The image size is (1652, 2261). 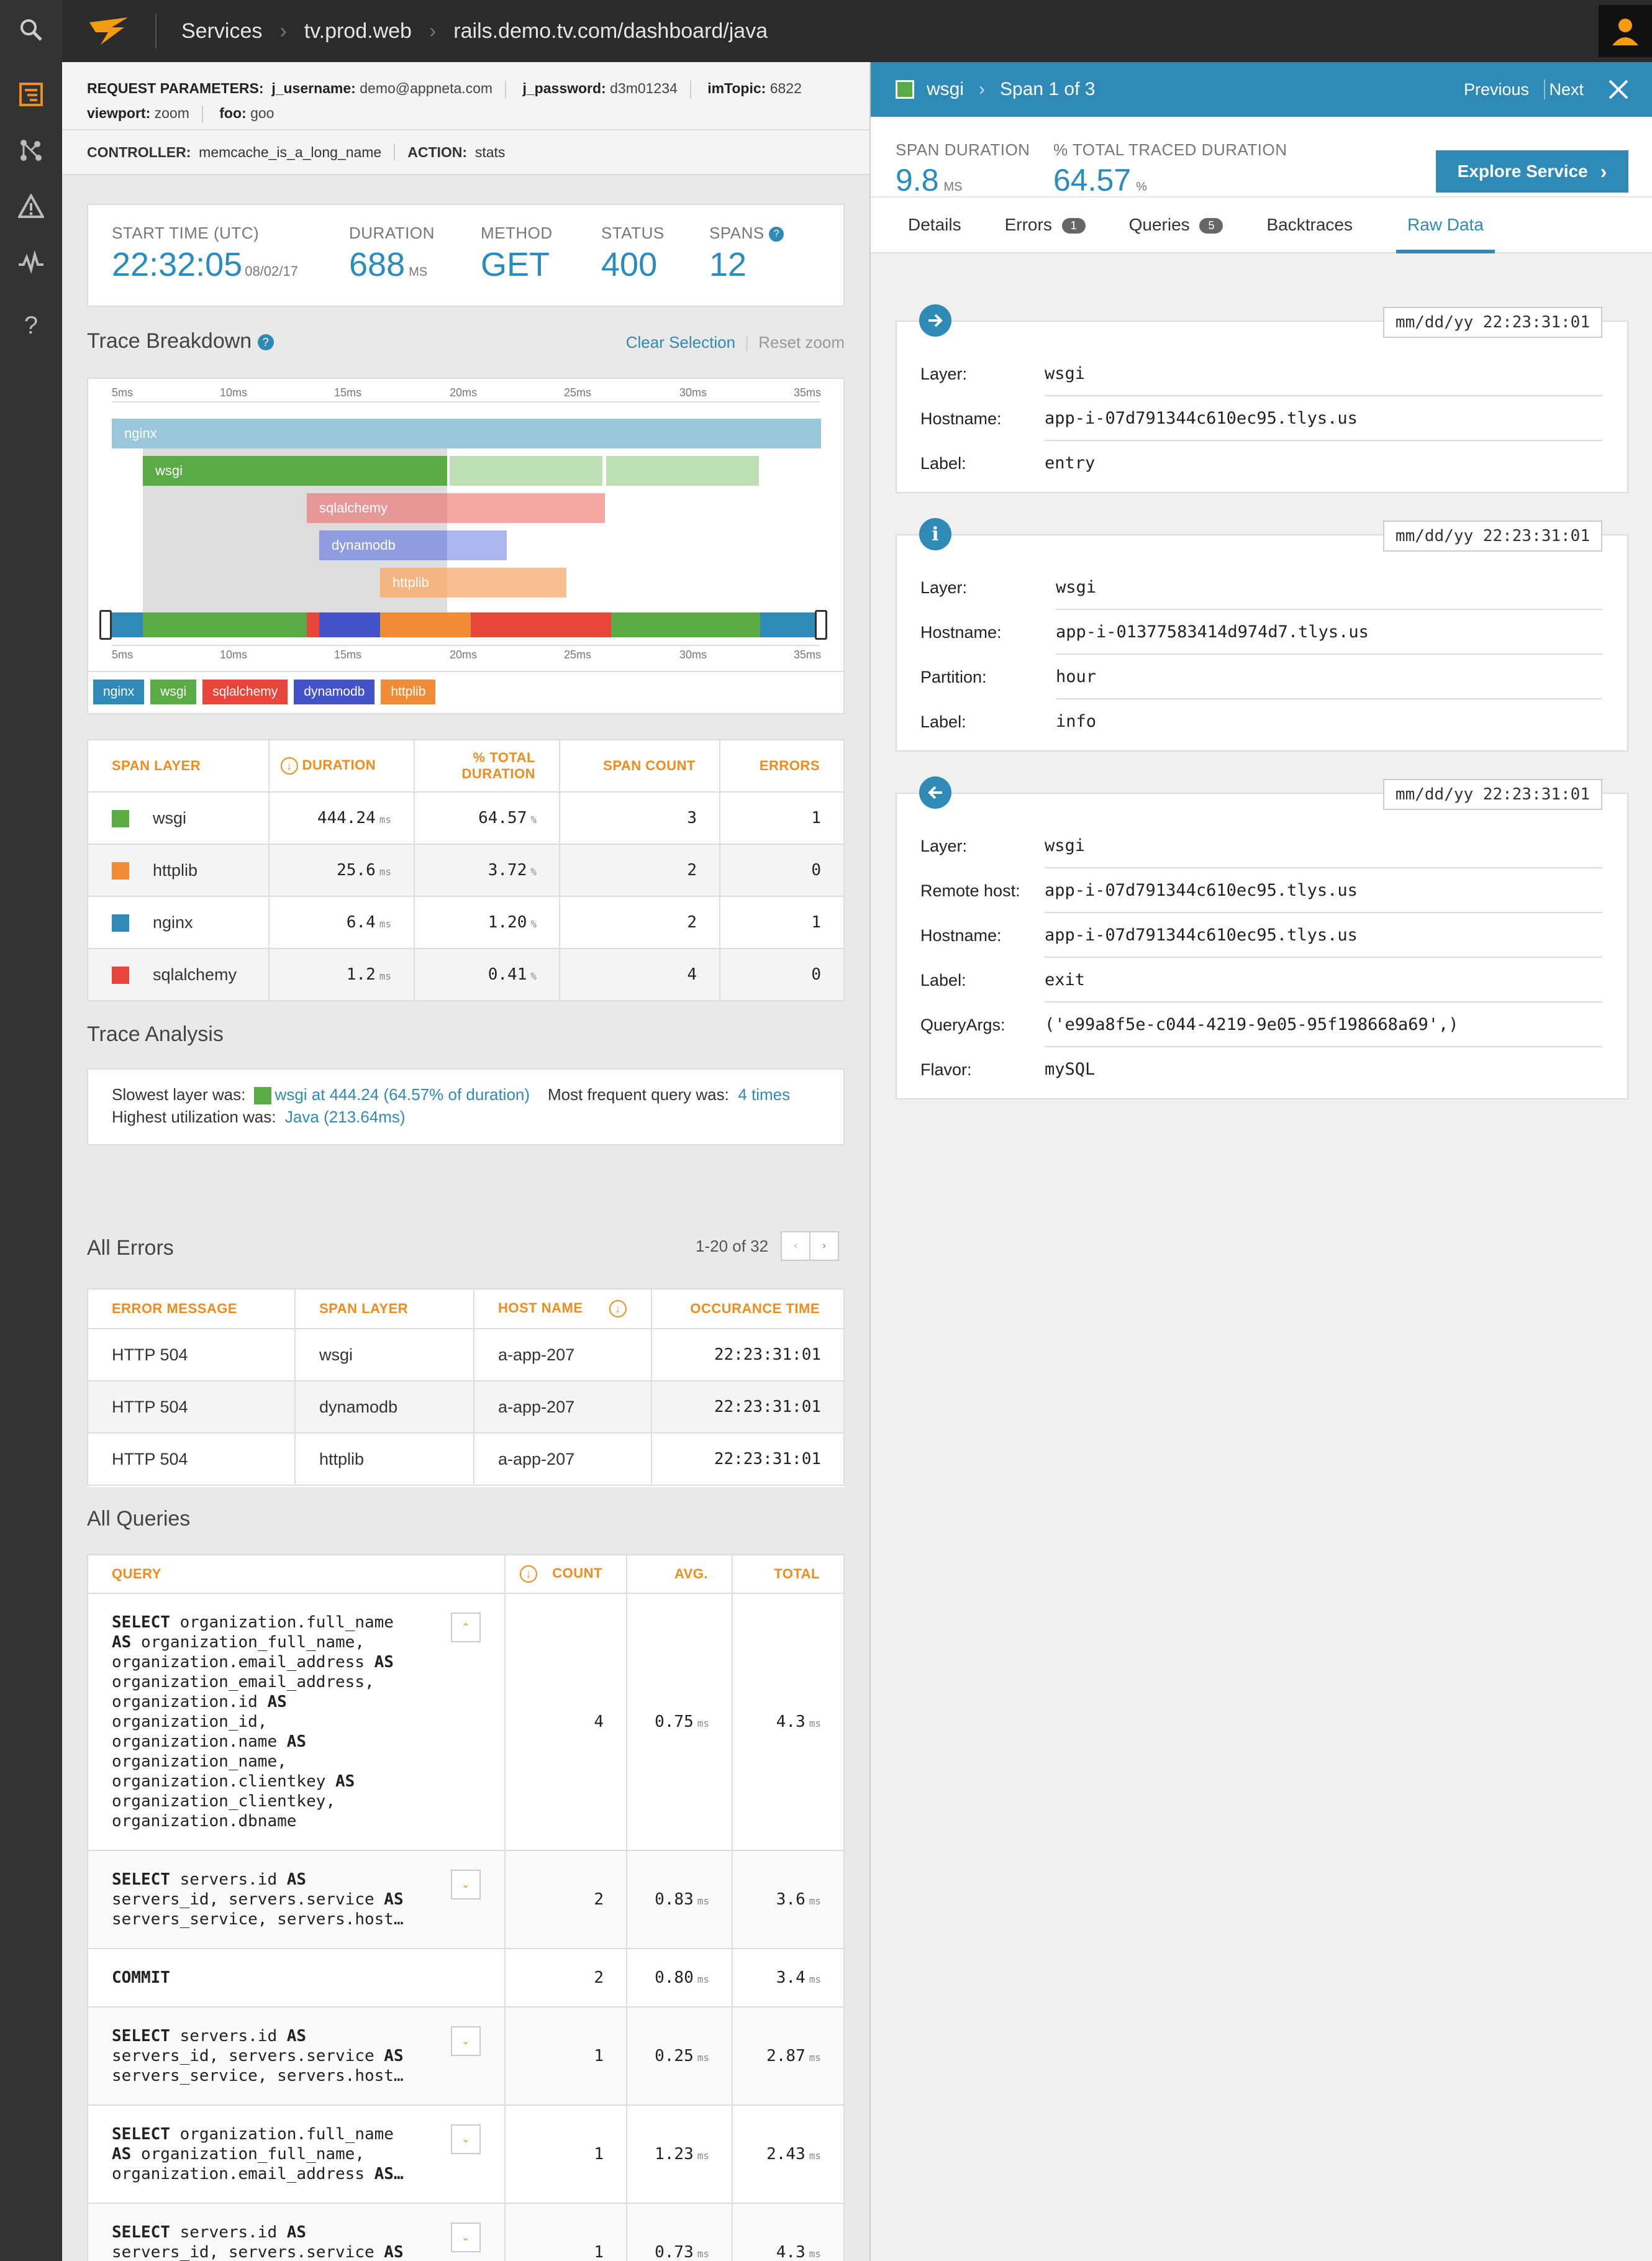 What do you see at coordinates (1566, 89) in the screenshot?
I see `next-button: Next` at bounding box center [1566, 89].